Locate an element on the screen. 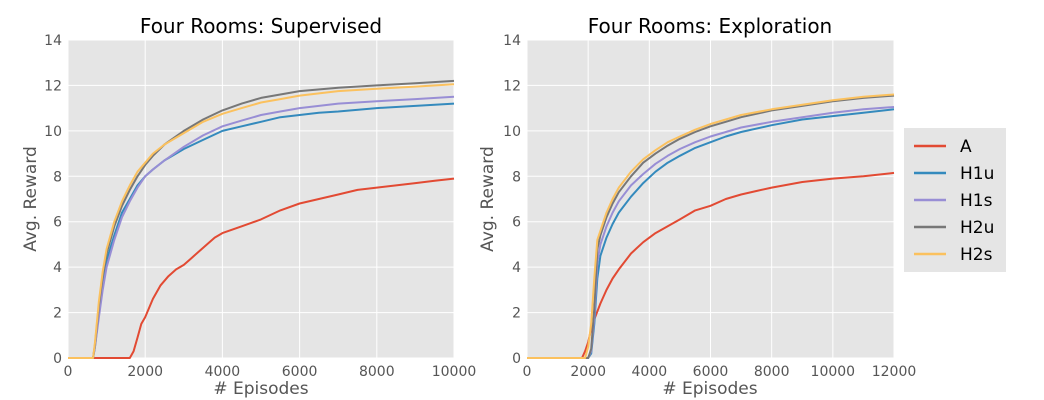 This screenshot has height=400, width=1044. legend-label-h2s: H2s is located at coordinates (976, 255).